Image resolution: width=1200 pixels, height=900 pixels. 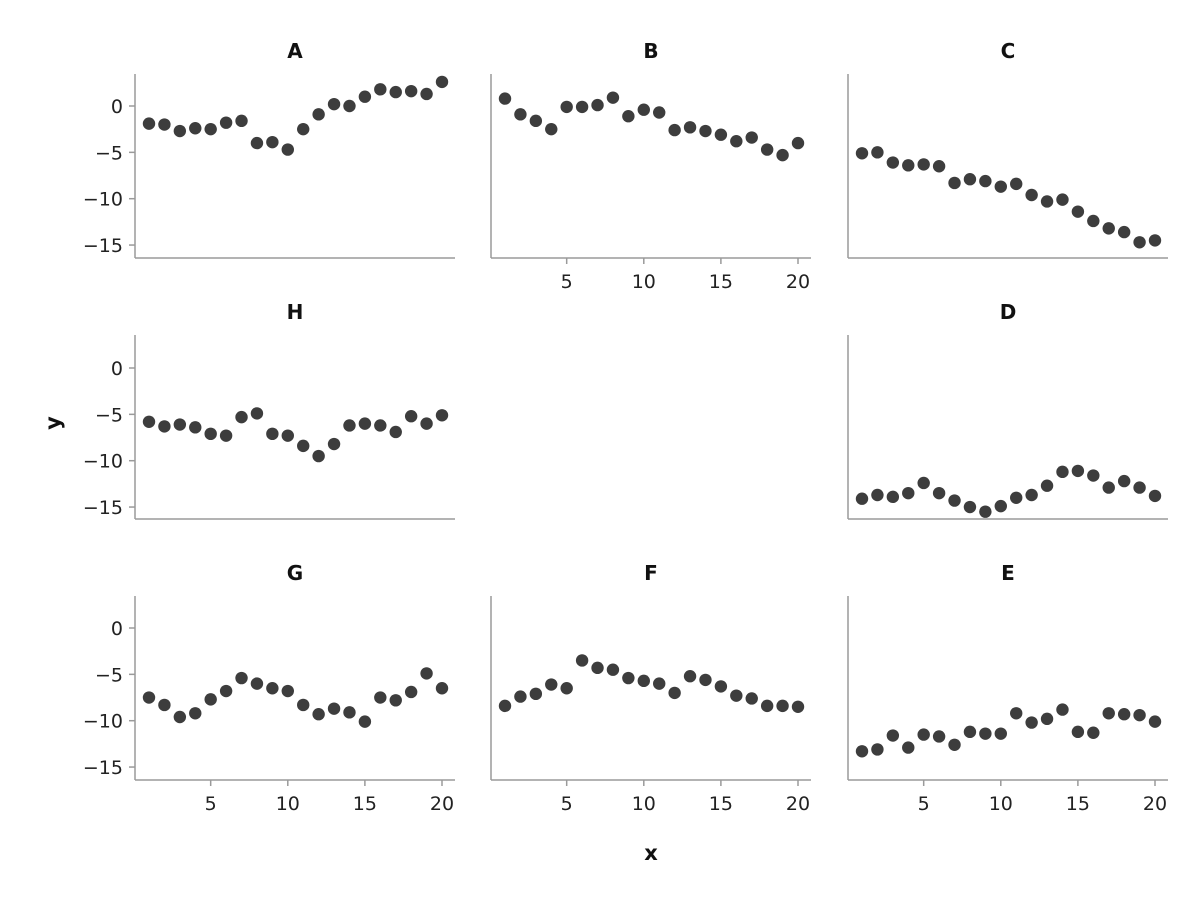 I want to click on panel-title-a: A, so click(x=295, y=51).